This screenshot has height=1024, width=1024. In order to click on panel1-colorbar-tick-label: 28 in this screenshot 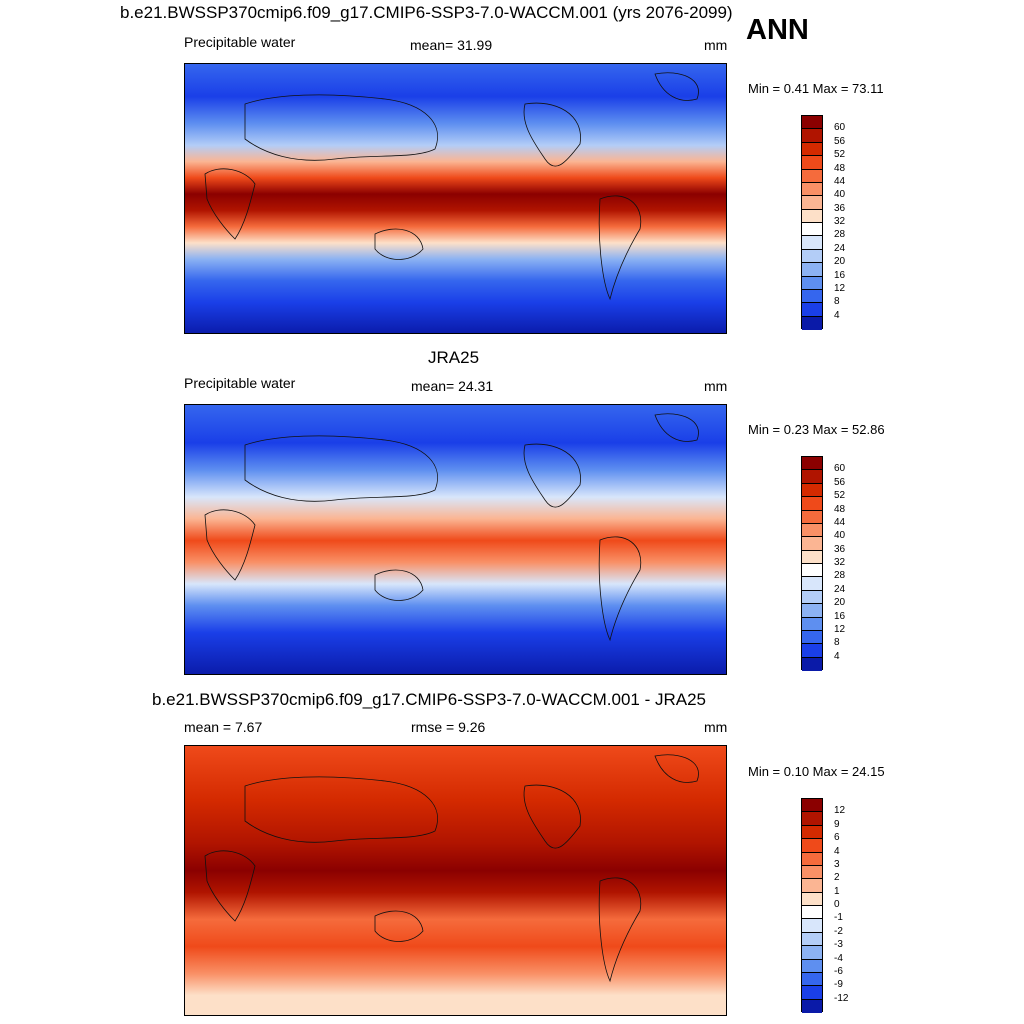, I will do `click(840, 235)`.